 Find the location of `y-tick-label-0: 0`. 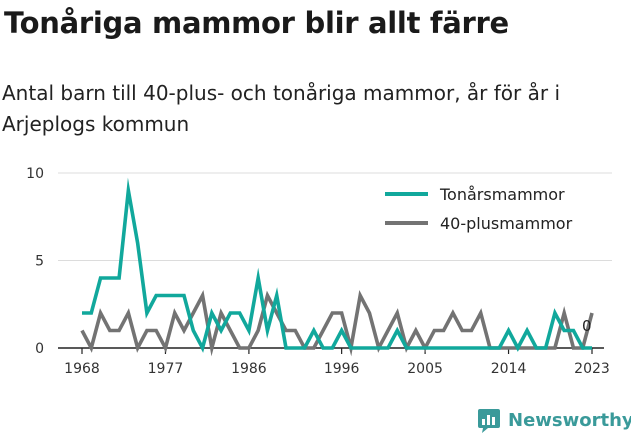

y-tick-label-0: 0 is located at coordinates (39, 349).